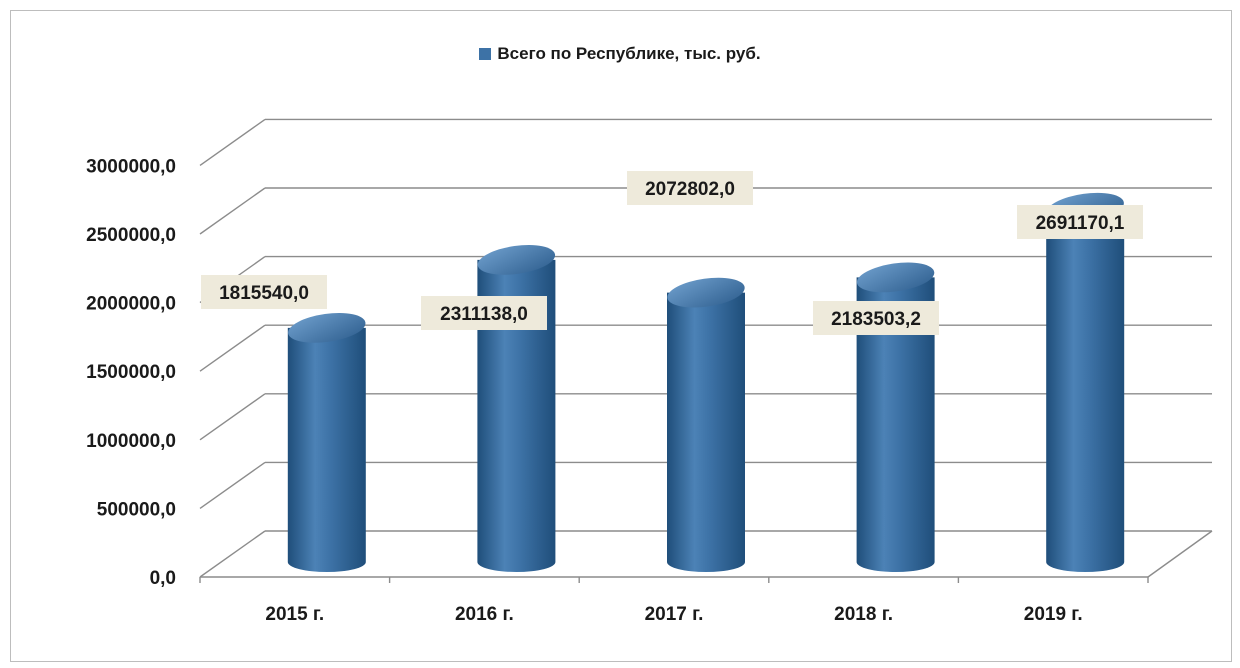  I want to click on data-label: 2072802,0, so click(690, 188).